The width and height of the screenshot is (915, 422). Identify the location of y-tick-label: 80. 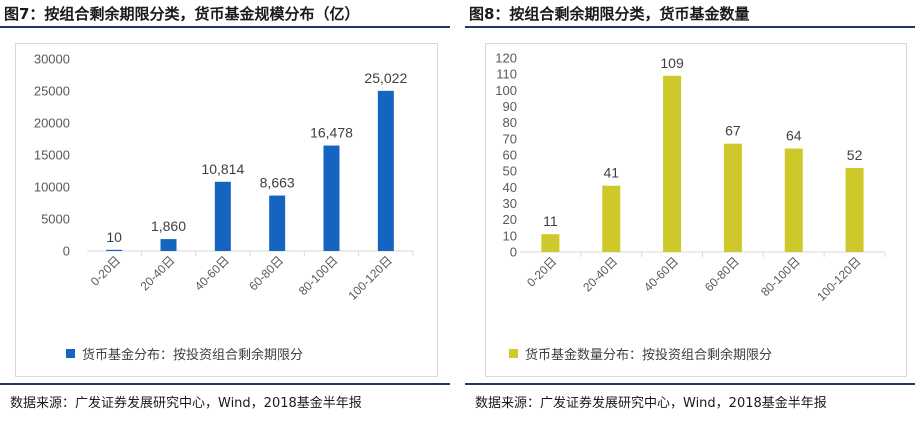
(510, 122).